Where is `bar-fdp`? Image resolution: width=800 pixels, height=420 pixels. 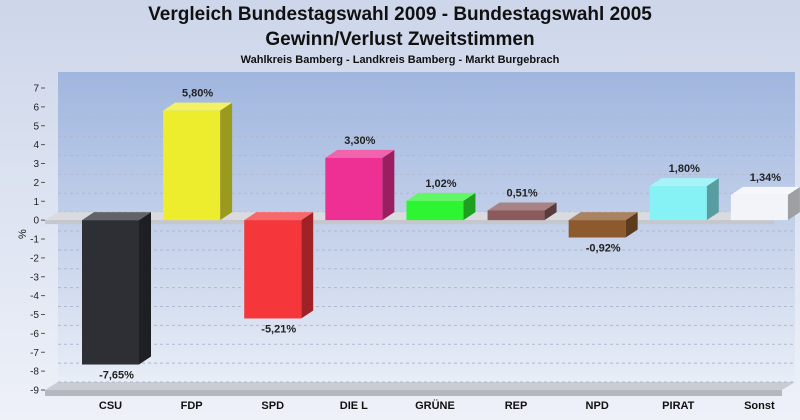
bar-fdp is located at coordinates (198, 161).